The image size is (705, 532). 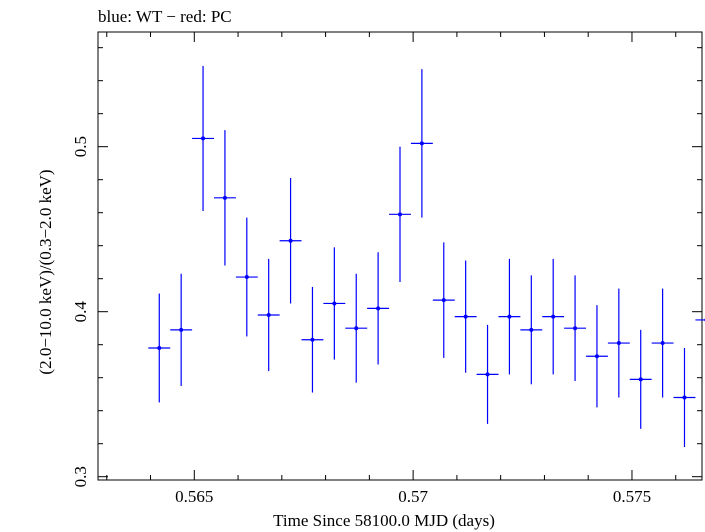 What do you see at coordinates (80, 476) in the screenshot?
I see `y-tick-label: 0.3` at bounding box center [80, 476].